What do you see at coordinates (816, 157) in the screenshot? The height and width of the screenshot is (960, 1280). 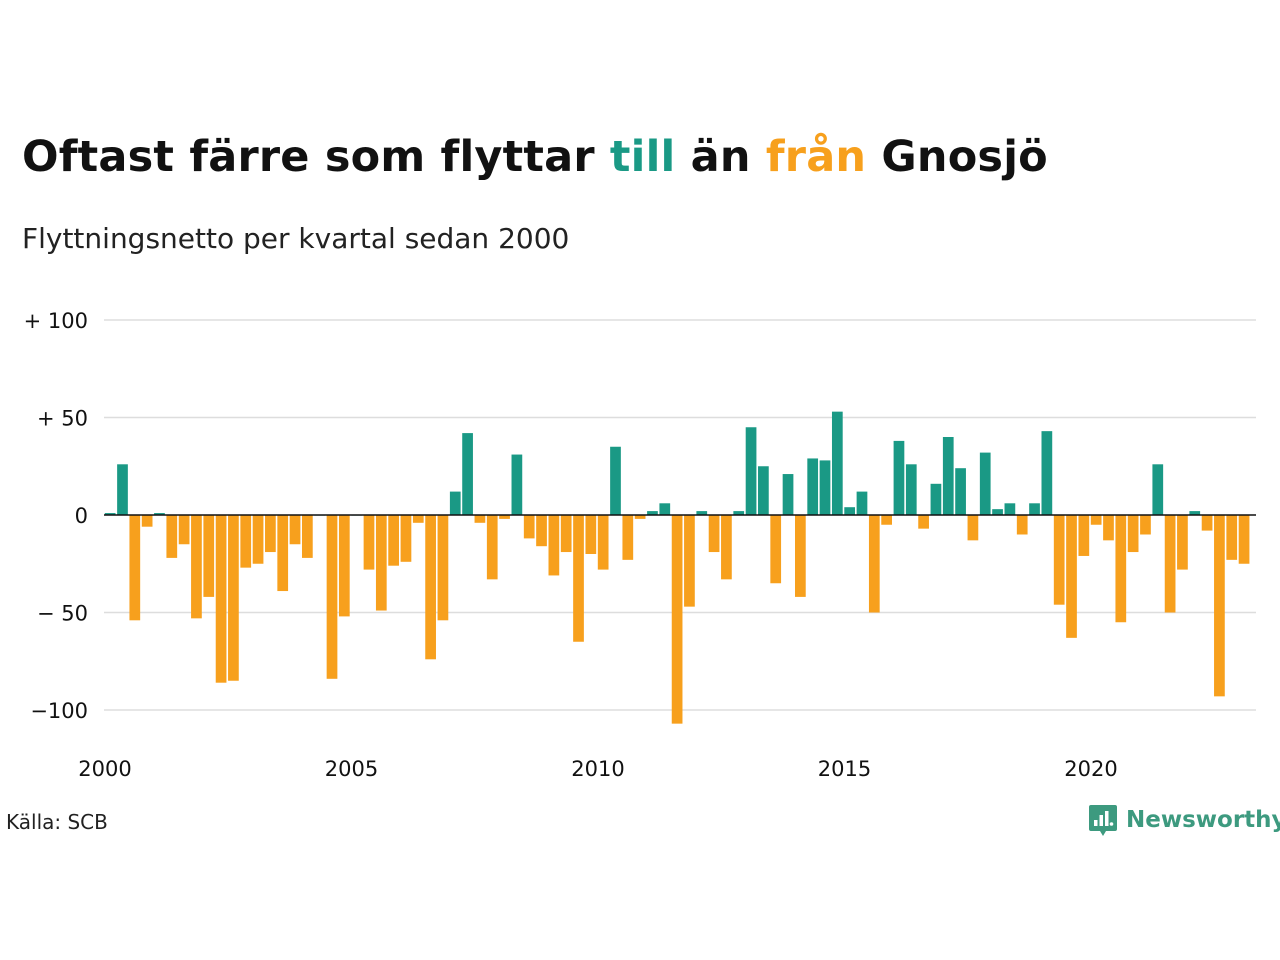 I see `title-fran: från` at bounding box center [816, 157].